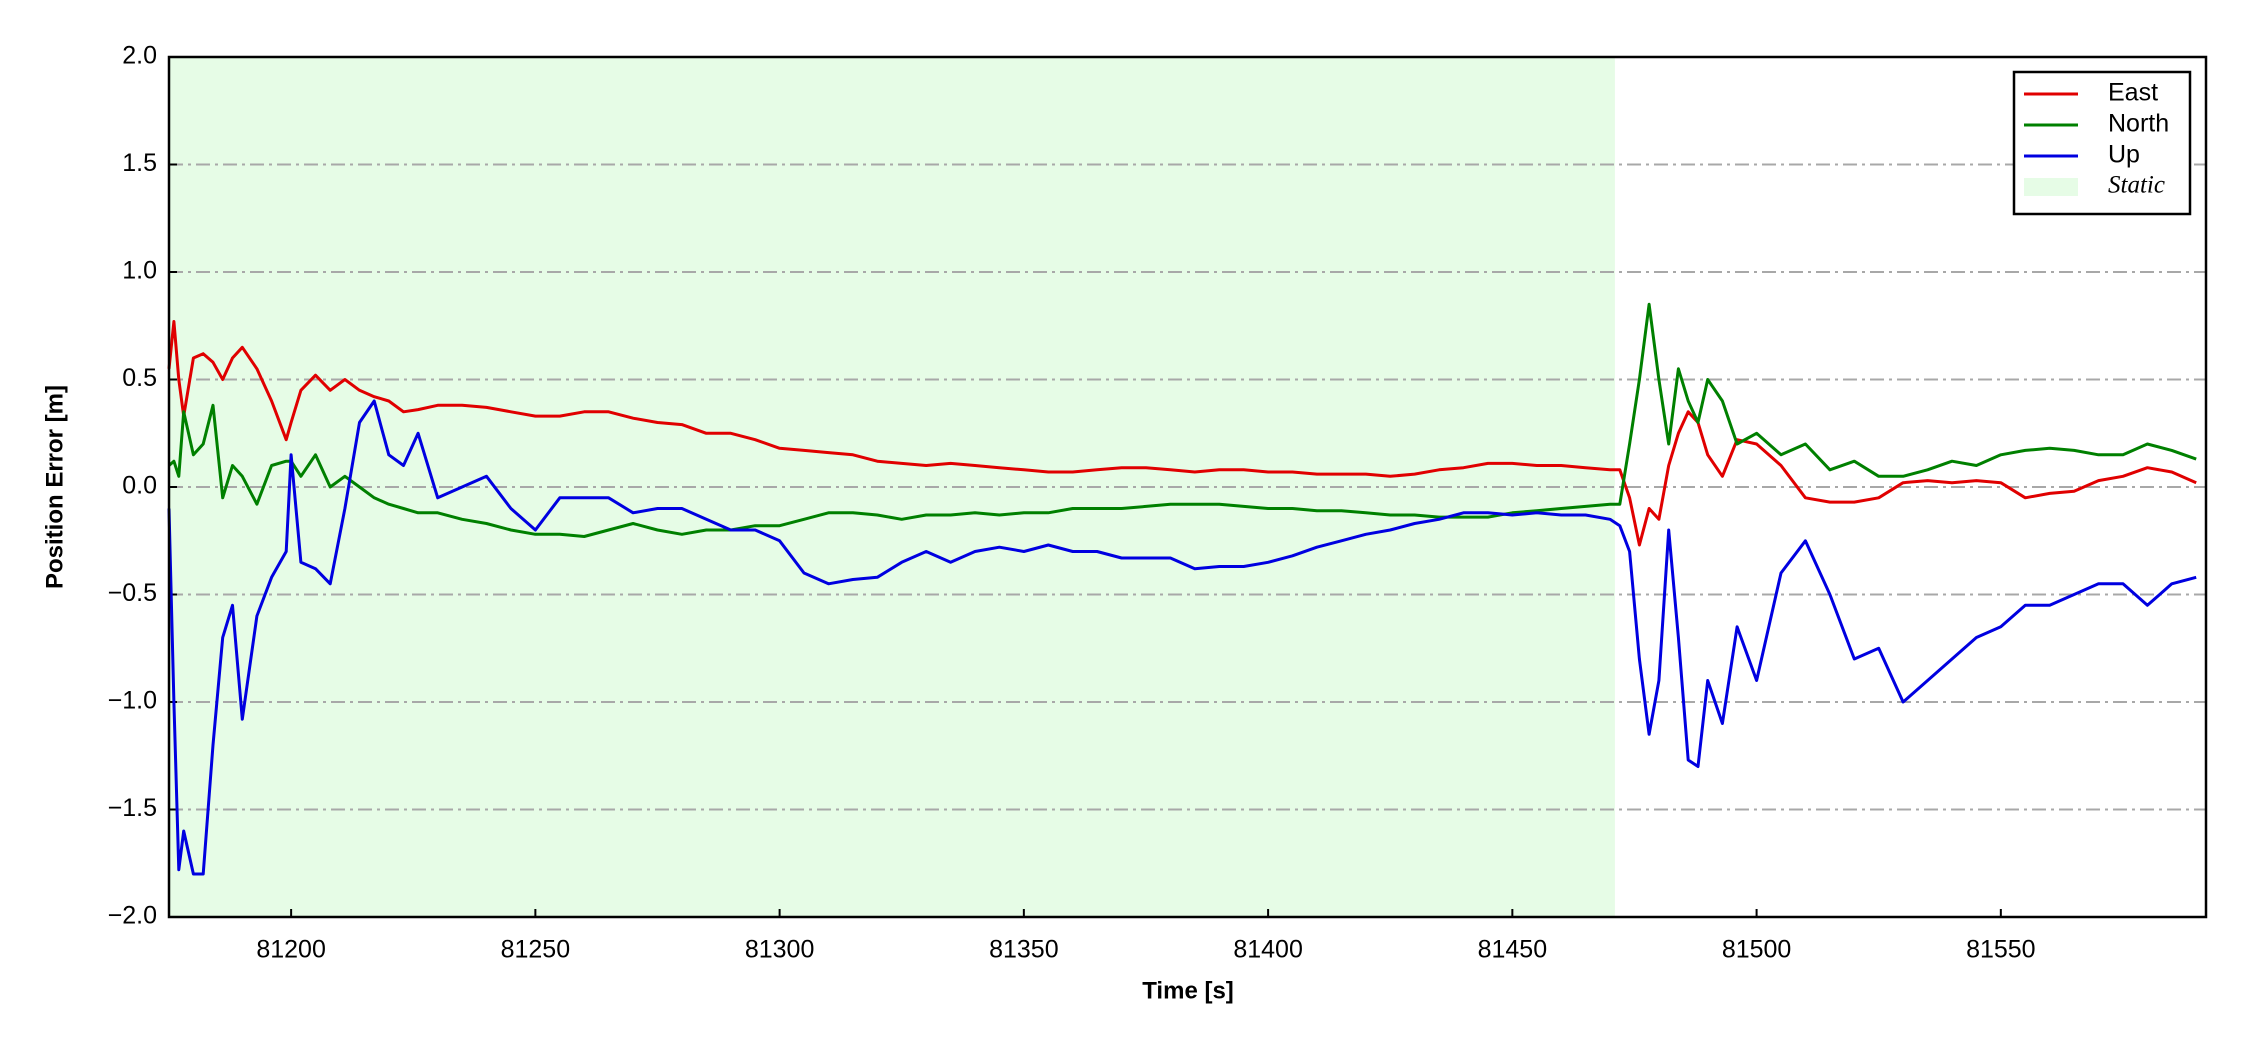 The width and height of the screenshot is (2250, 1050). I want to click on x-tick-label: 81300, so click(780, 950).